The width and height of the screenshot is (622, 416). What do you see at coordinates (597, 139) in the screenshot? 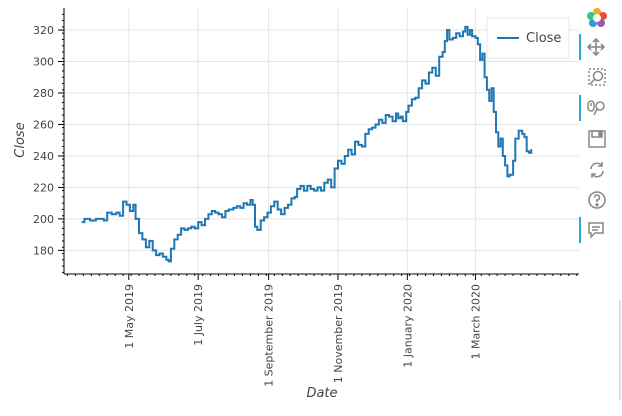
I see `save-tool-icon` at bounding box center [597, 139].